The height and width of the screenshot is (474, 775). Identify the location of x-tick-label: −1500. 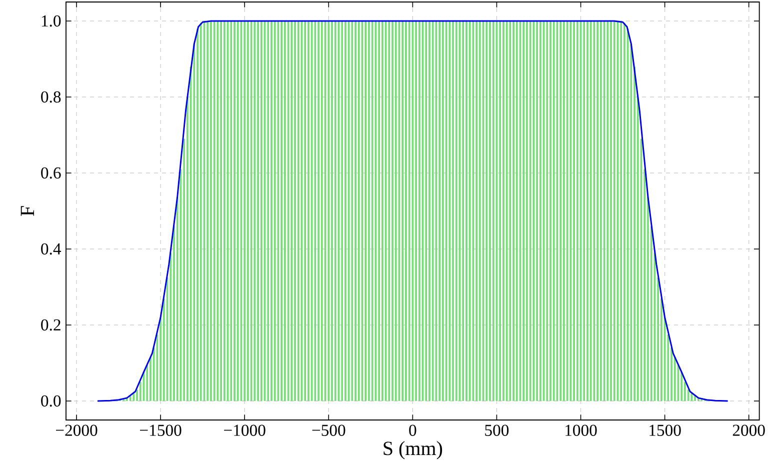
(161, 430).